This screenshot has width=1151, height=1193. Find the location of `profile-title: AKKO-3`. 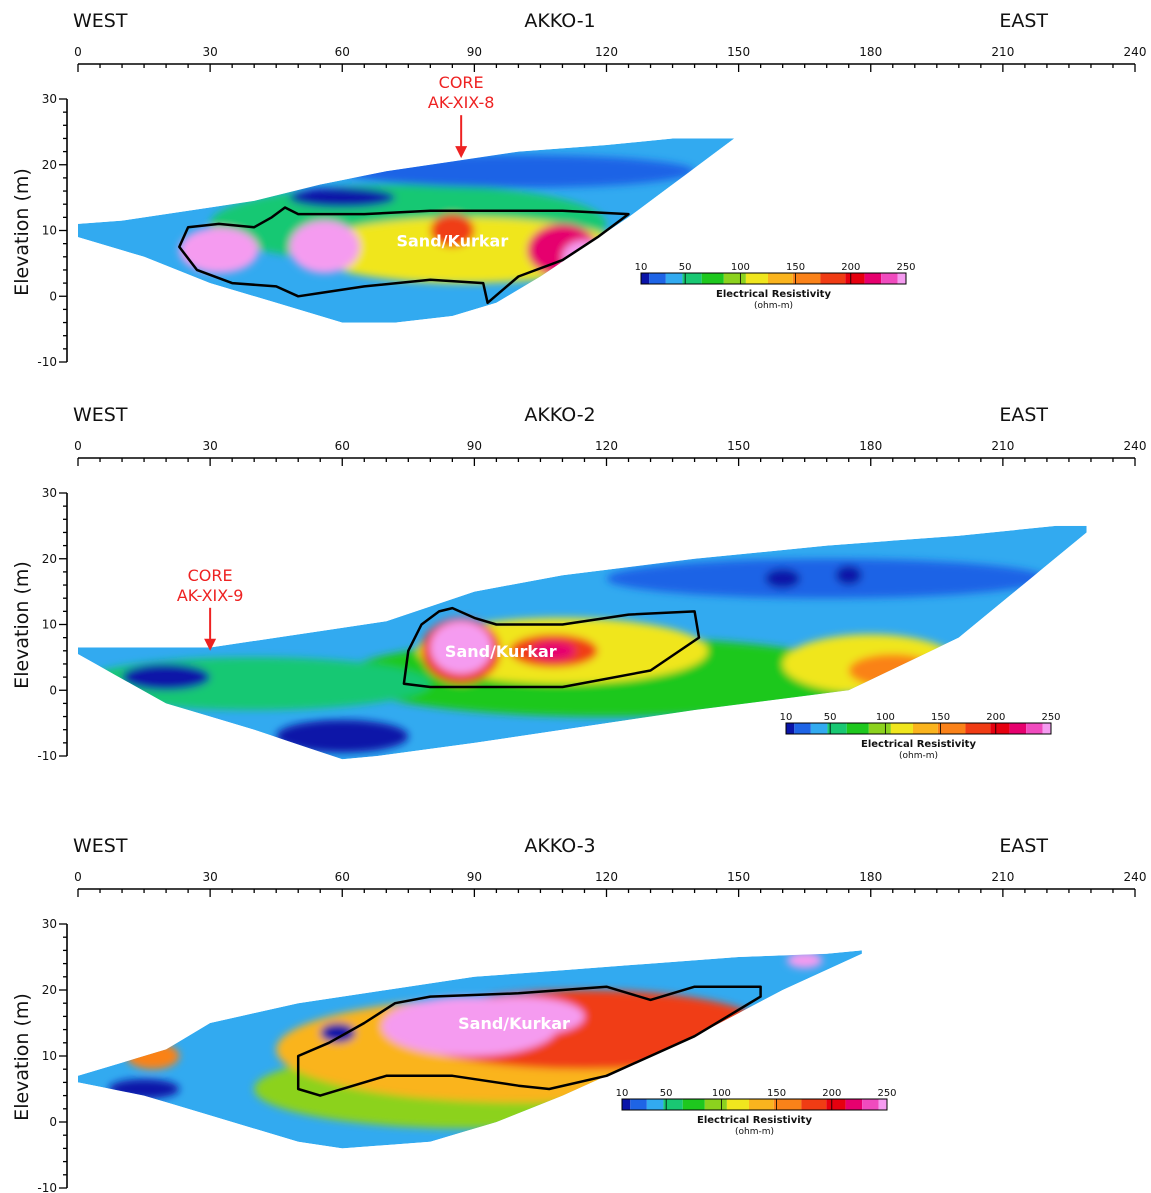

profile-title: AKKO-3 is located at coordinates (559, 846).